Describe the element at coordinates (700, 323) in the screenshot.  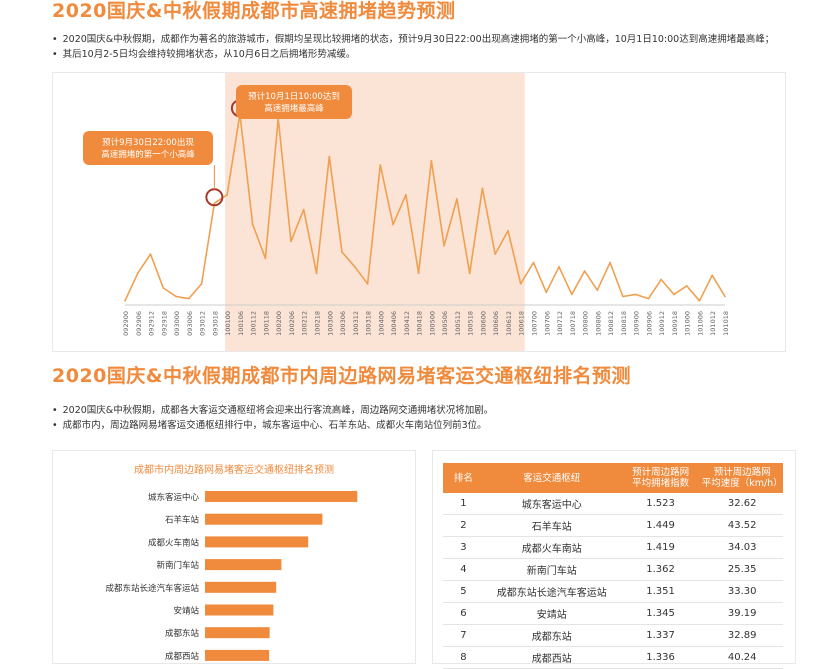
I see `x-tick-label: 101006` at that location.